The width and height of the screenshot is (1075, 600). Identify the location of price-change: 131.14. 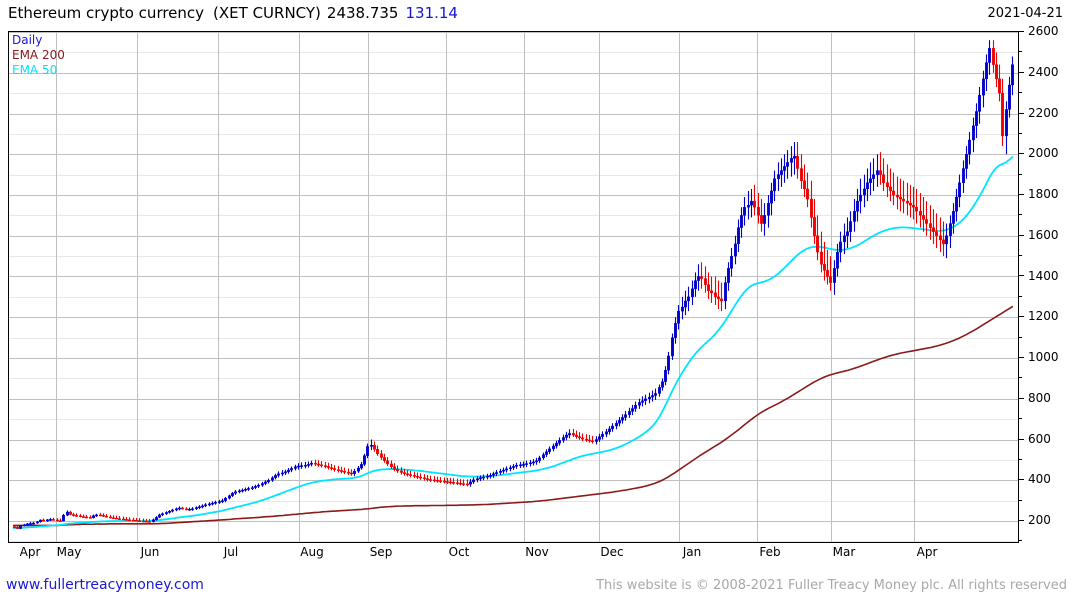
(431, 13).